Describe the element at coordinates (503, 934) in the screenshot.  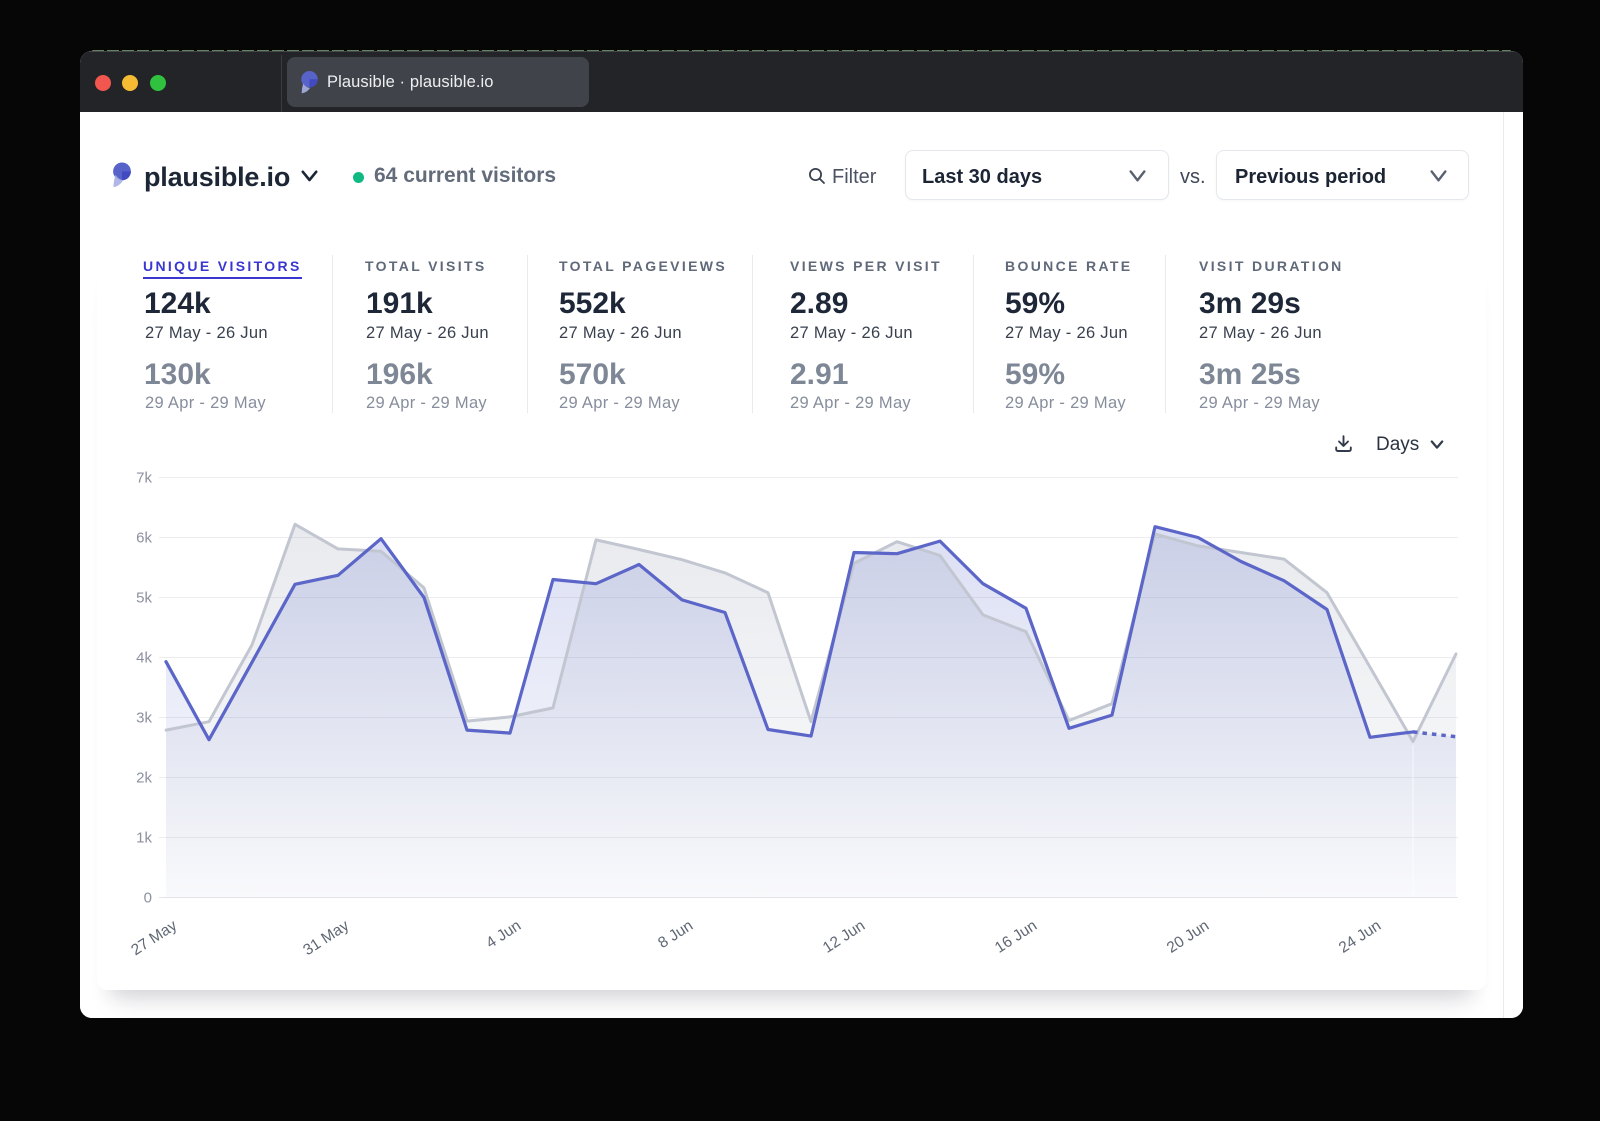
I see `svg-text: 4 Jun` at that location.